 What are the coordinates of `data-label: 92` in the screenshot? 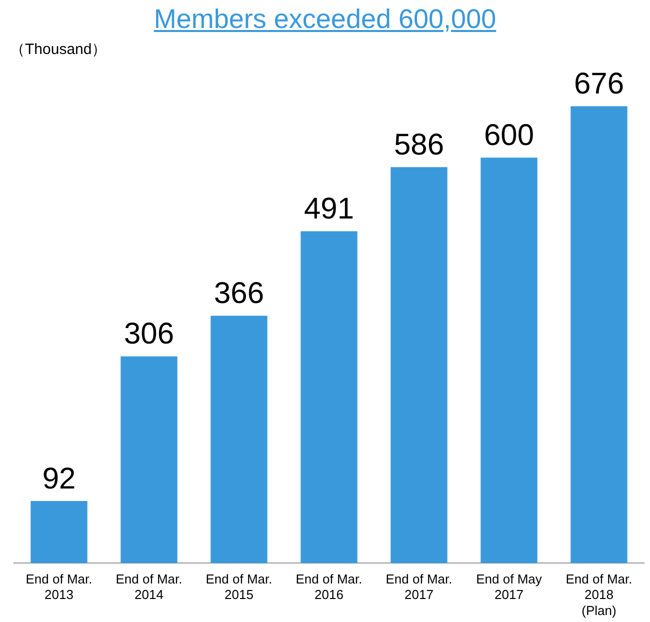 It's located at (59, 479).